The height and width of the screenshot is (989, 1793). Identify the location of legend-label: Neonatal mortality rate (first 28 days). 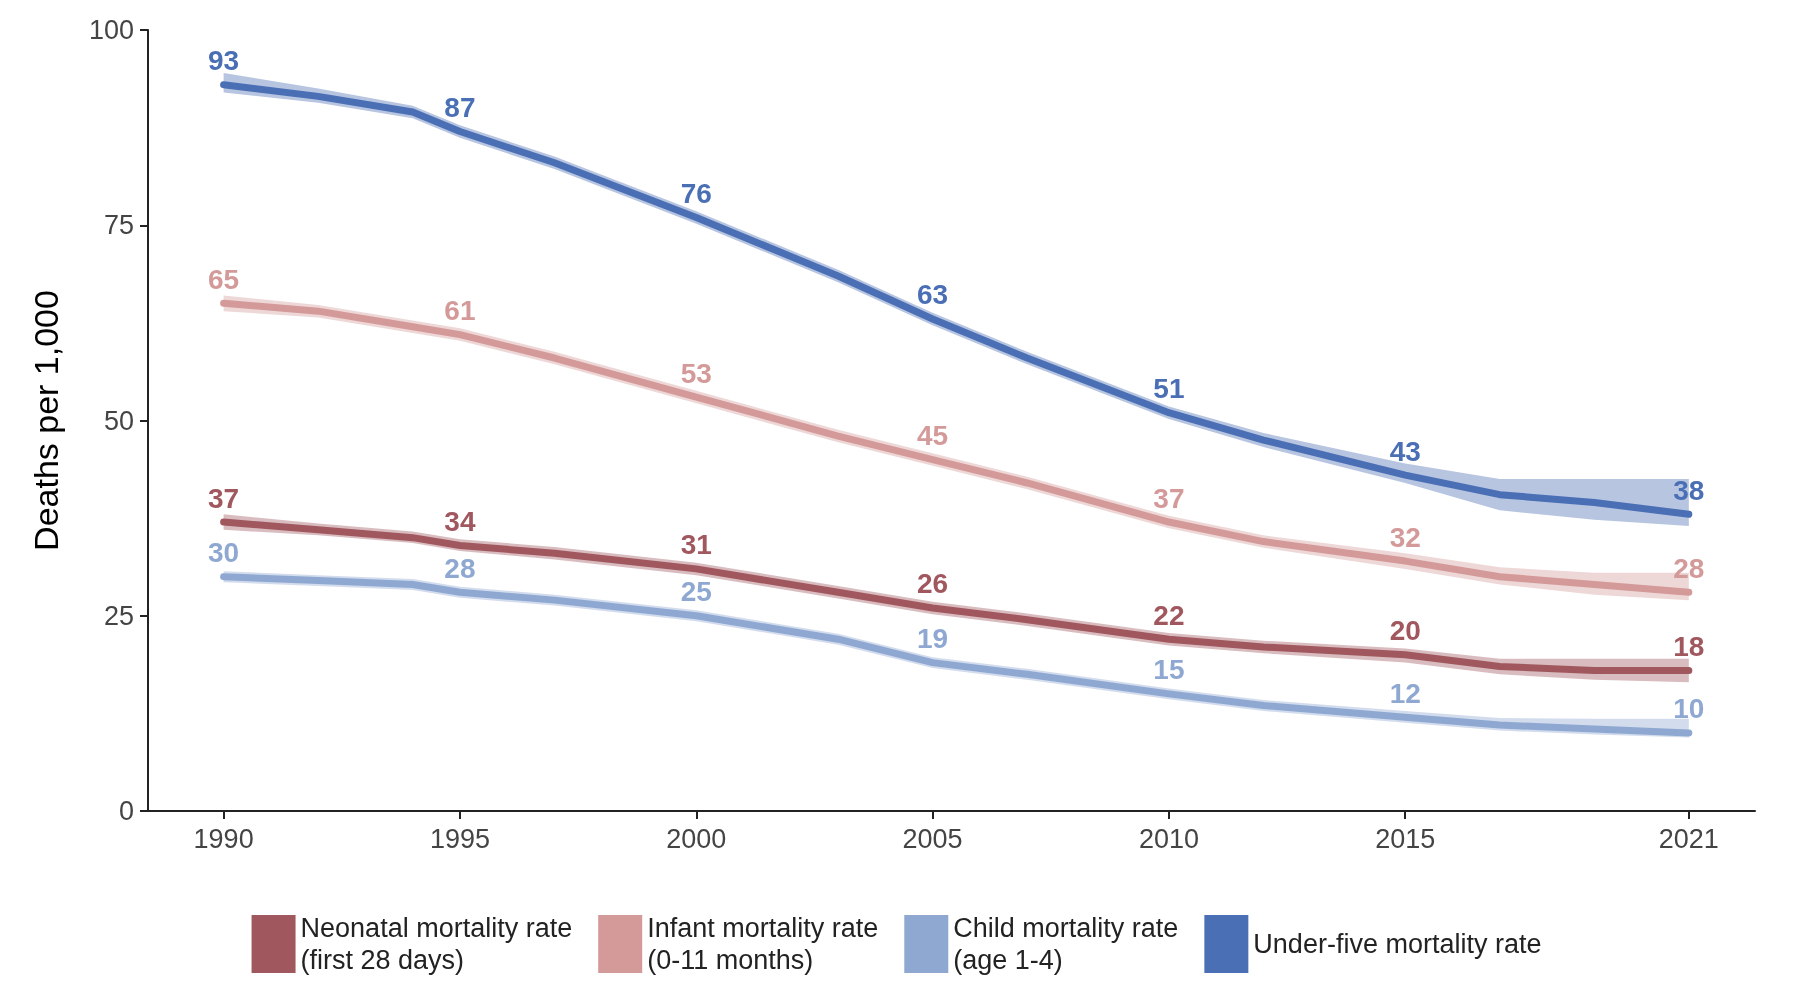
(436, 944).